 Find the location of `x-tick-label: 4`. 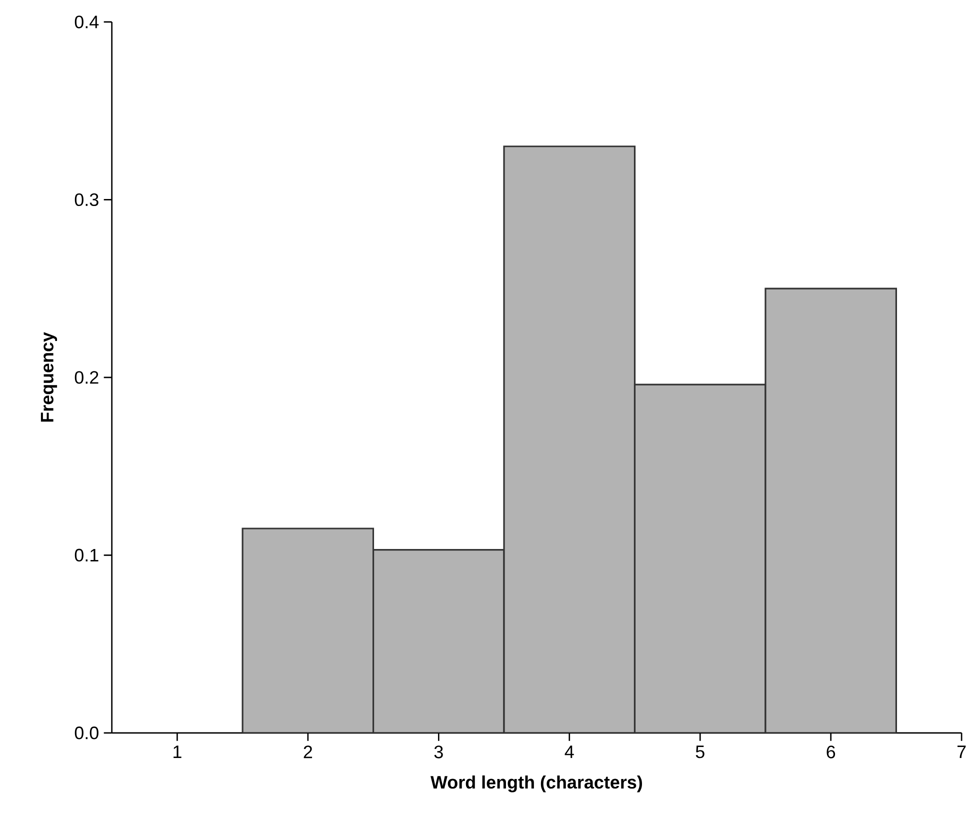

x-tick-label: 4 is located at coordinates (569, 752).